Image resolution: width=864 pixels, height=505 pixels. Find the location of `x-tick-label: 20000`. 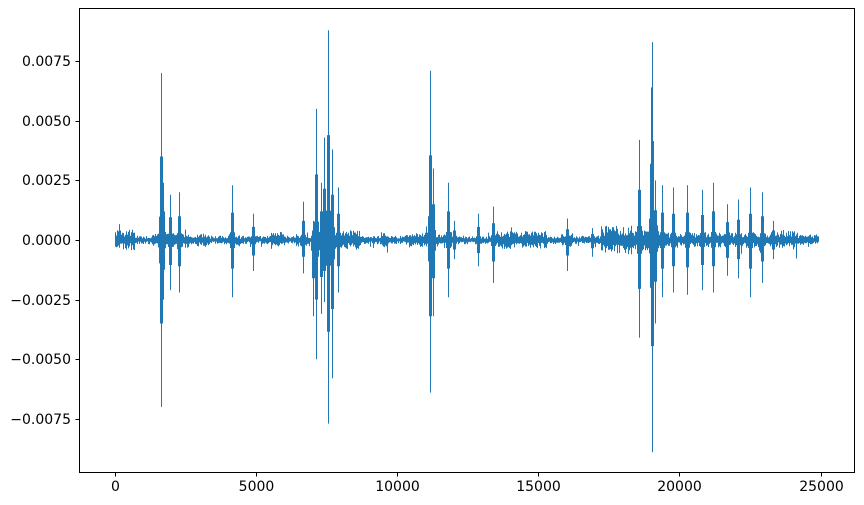

x-tick-label: 20000 is located at coordinates (679, 487).